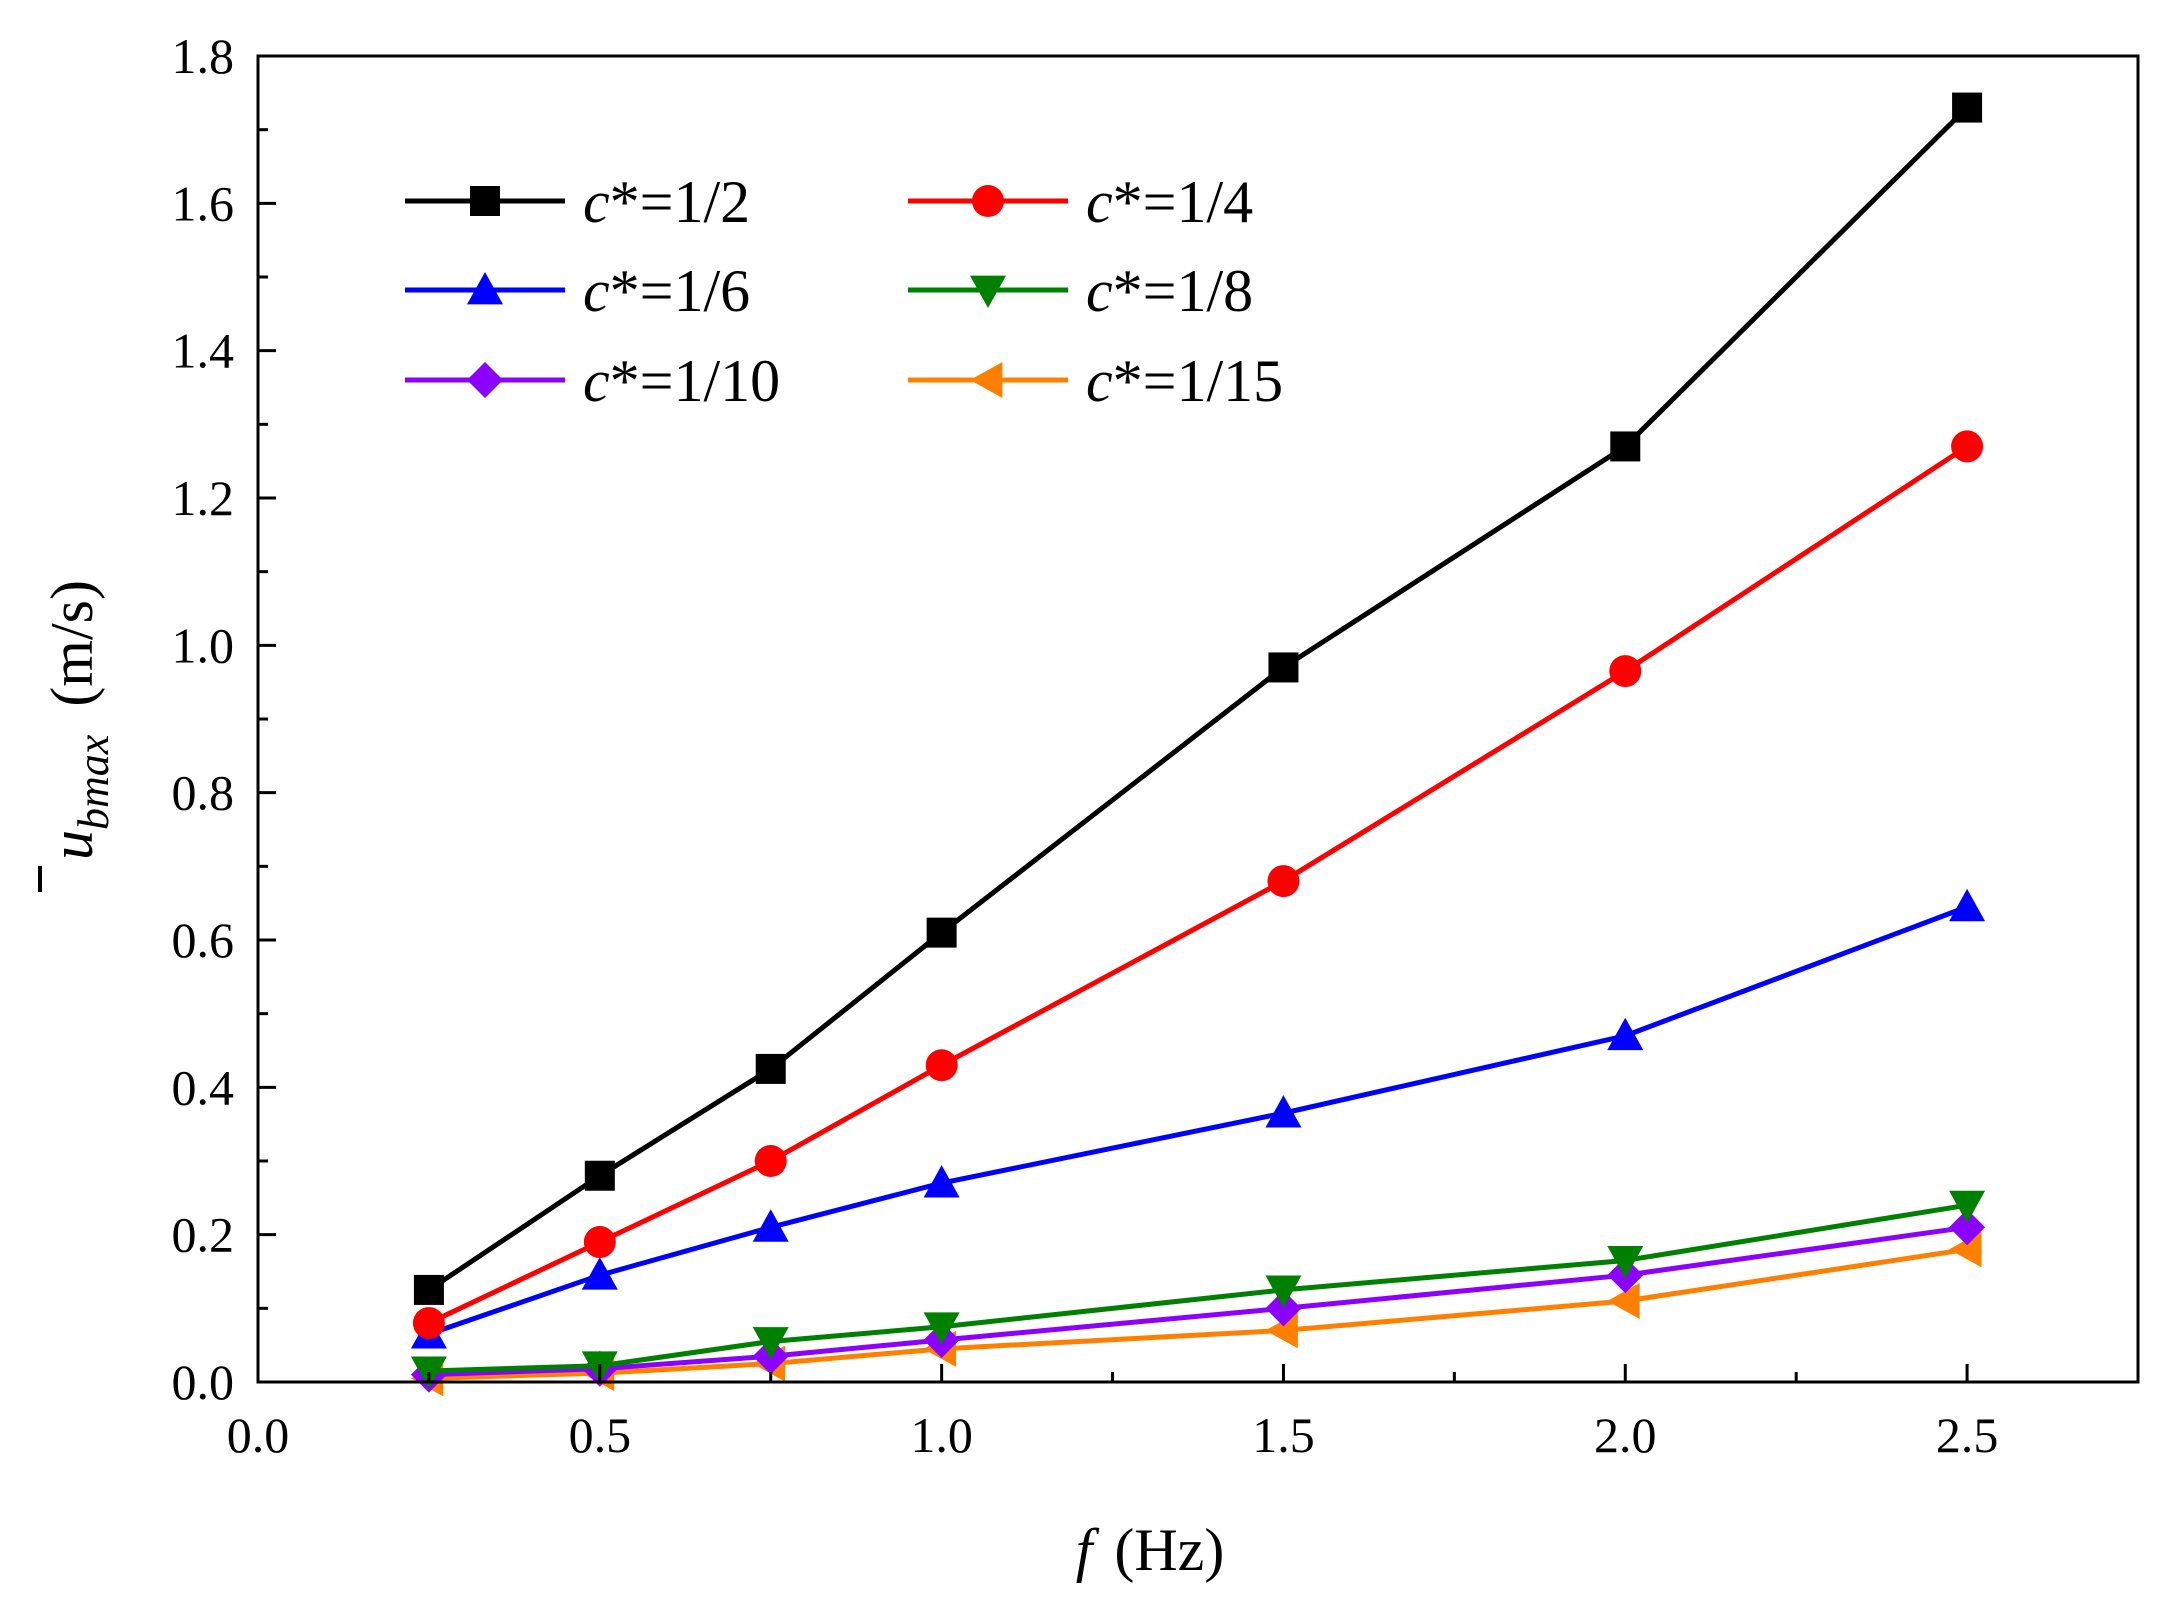  Describe the element at coordinates (1625, 1435) in the screenshot. I see `x-tick-label: 2.0` at that location.